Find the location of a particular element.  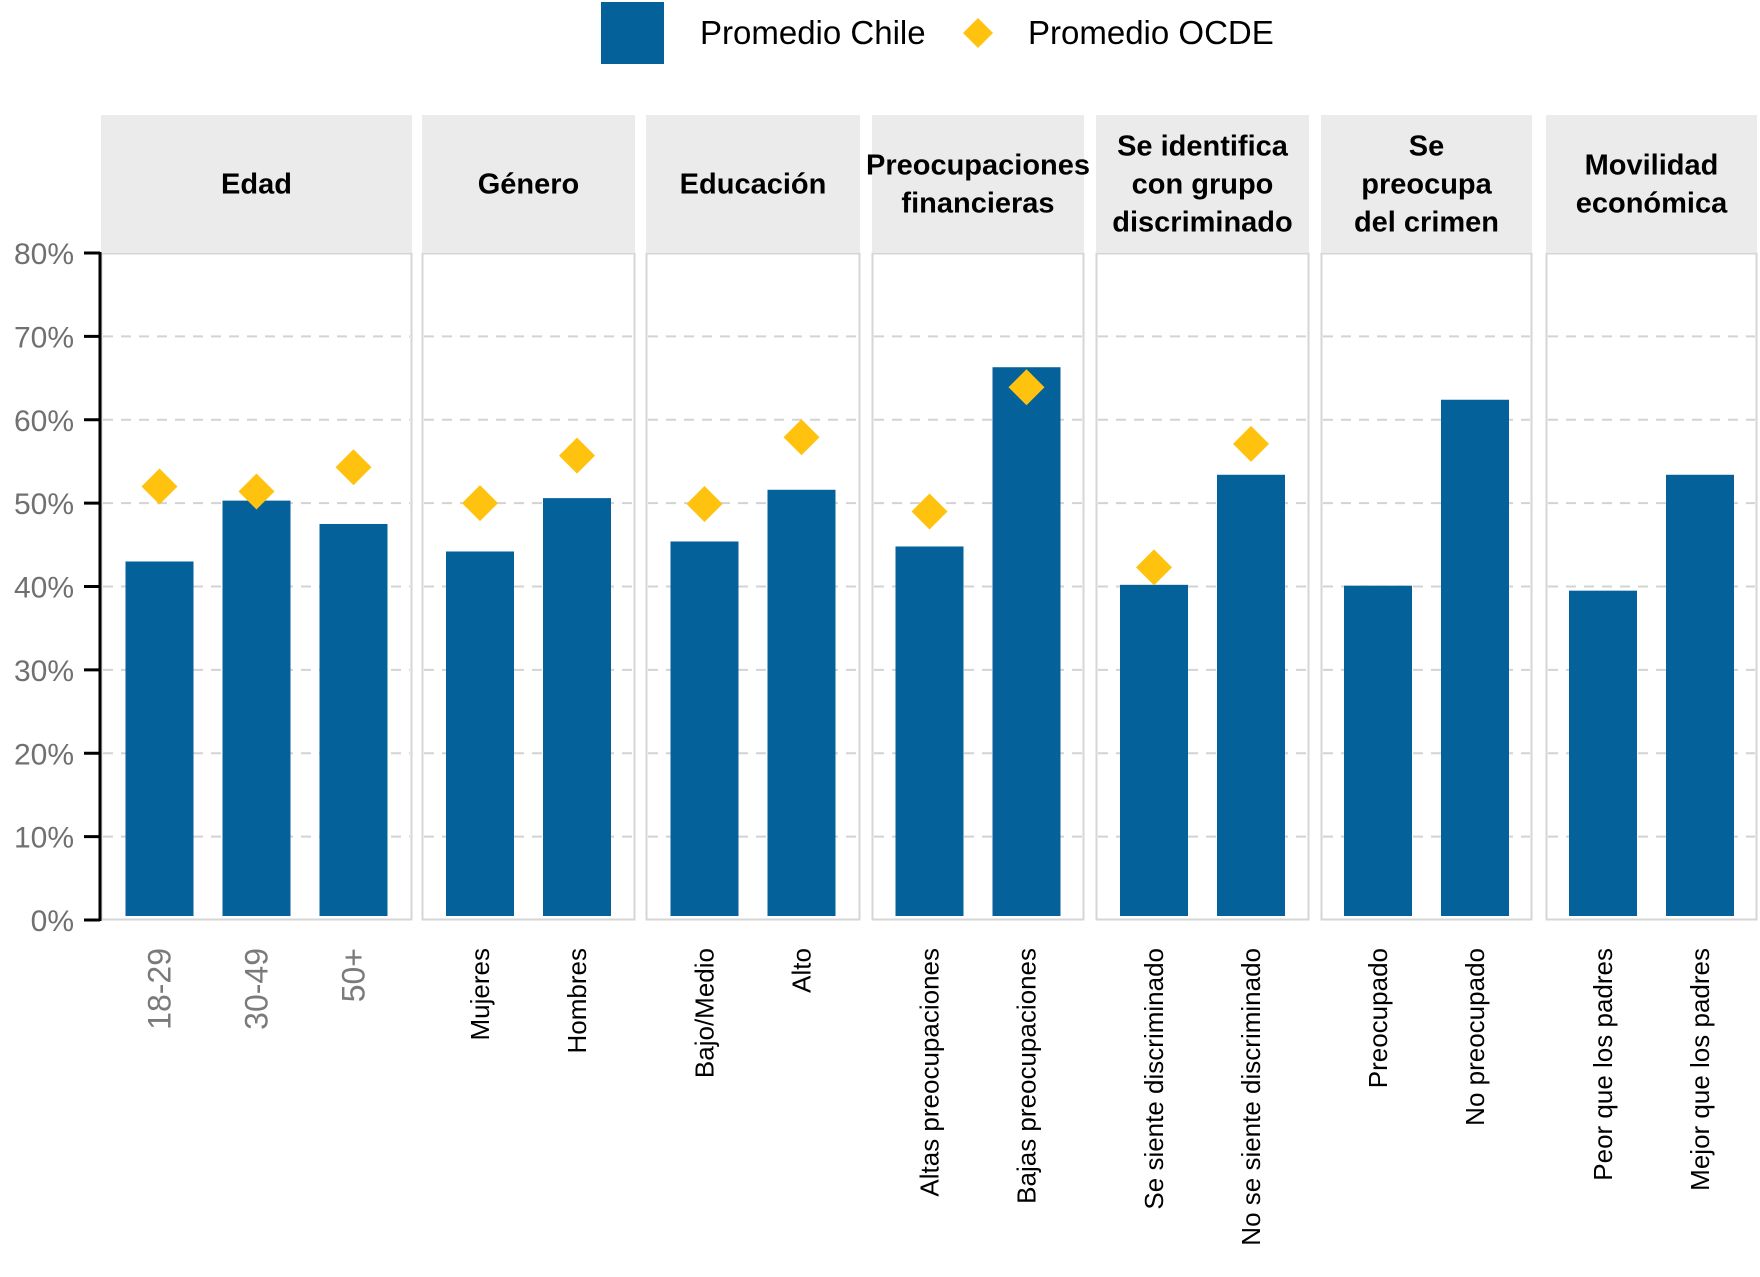

facet-title: del crimen is located at coordinates (1426, 223).